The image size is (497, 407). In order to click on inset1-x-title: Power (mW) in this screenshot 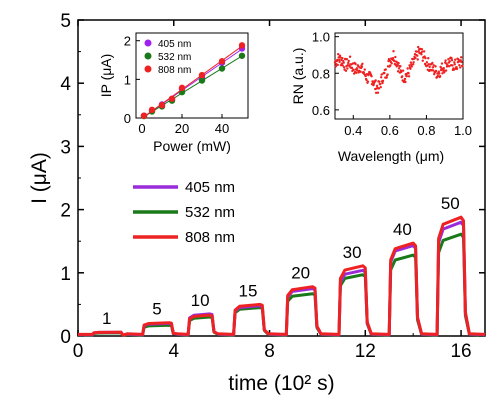, I will do `click(192, 146)`.